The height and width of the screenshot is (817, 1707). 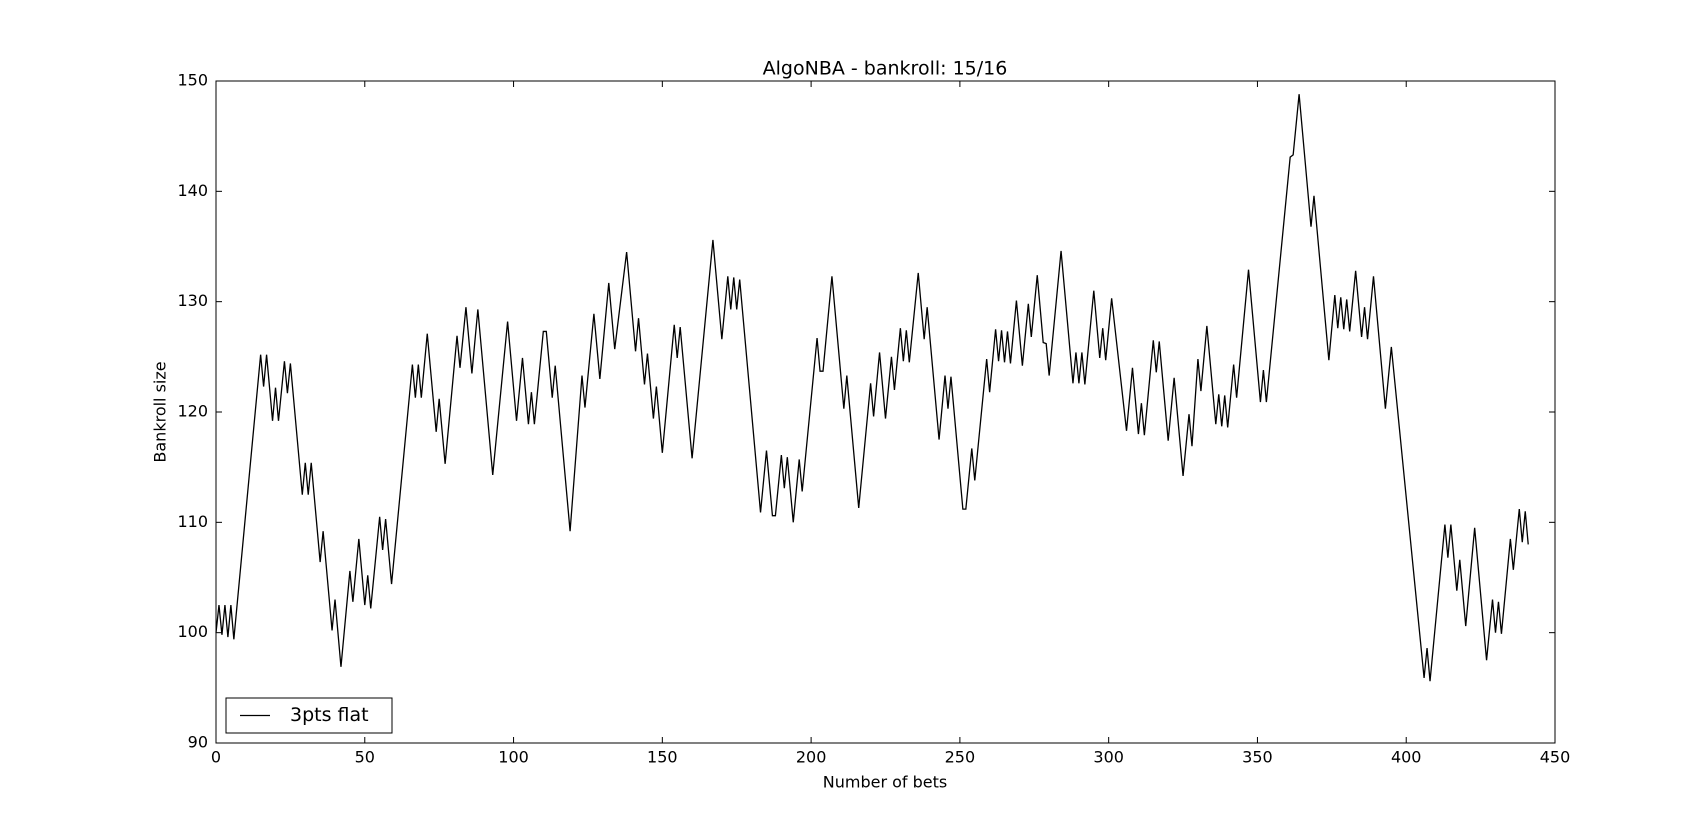 What do you see at coordinates (329, 715) in the screenshot?
I see `legend-label: 3pts flat` at bounding box center [329, 715].